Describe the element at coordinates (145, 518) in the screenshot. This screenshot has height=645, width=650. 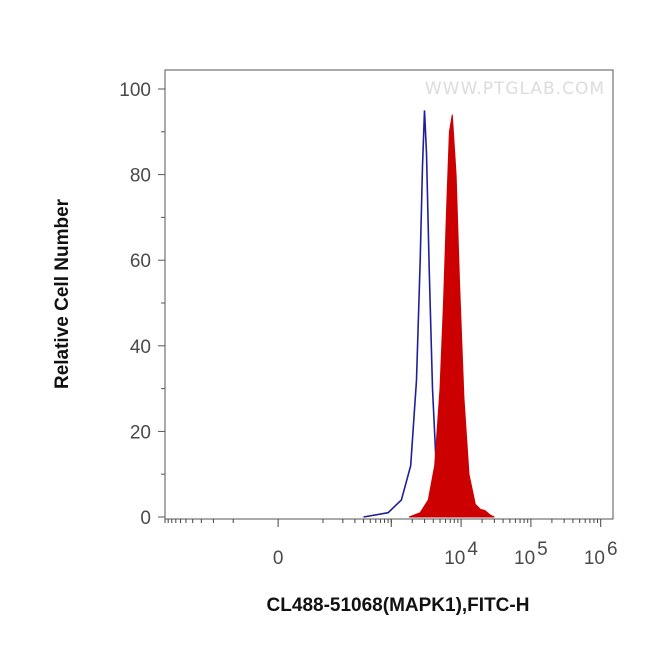
I see `y-tick-label-0: 0` at that location.